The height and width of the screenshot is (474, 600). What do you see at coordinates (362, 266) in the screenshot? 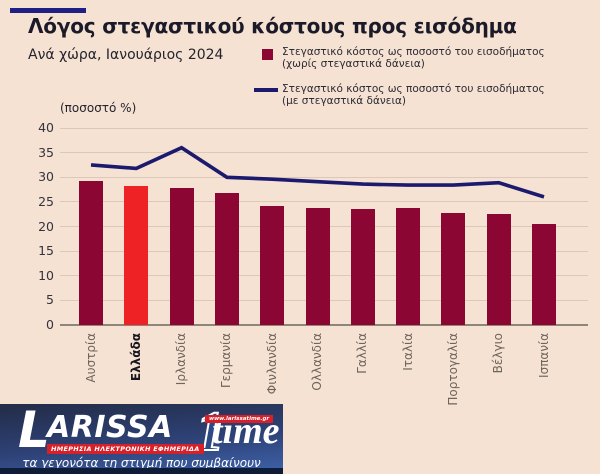
I see `bar-Γαλλία` at bounding box center [362, 266].